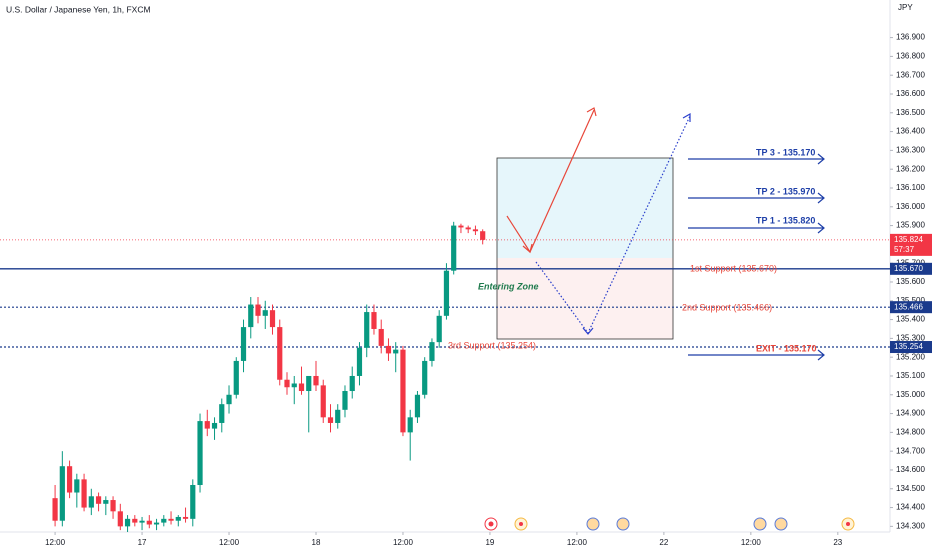 This screenshot has height=550, width=932. I want to click on annotation: TP 1 - 135.820, so click(785, 220).